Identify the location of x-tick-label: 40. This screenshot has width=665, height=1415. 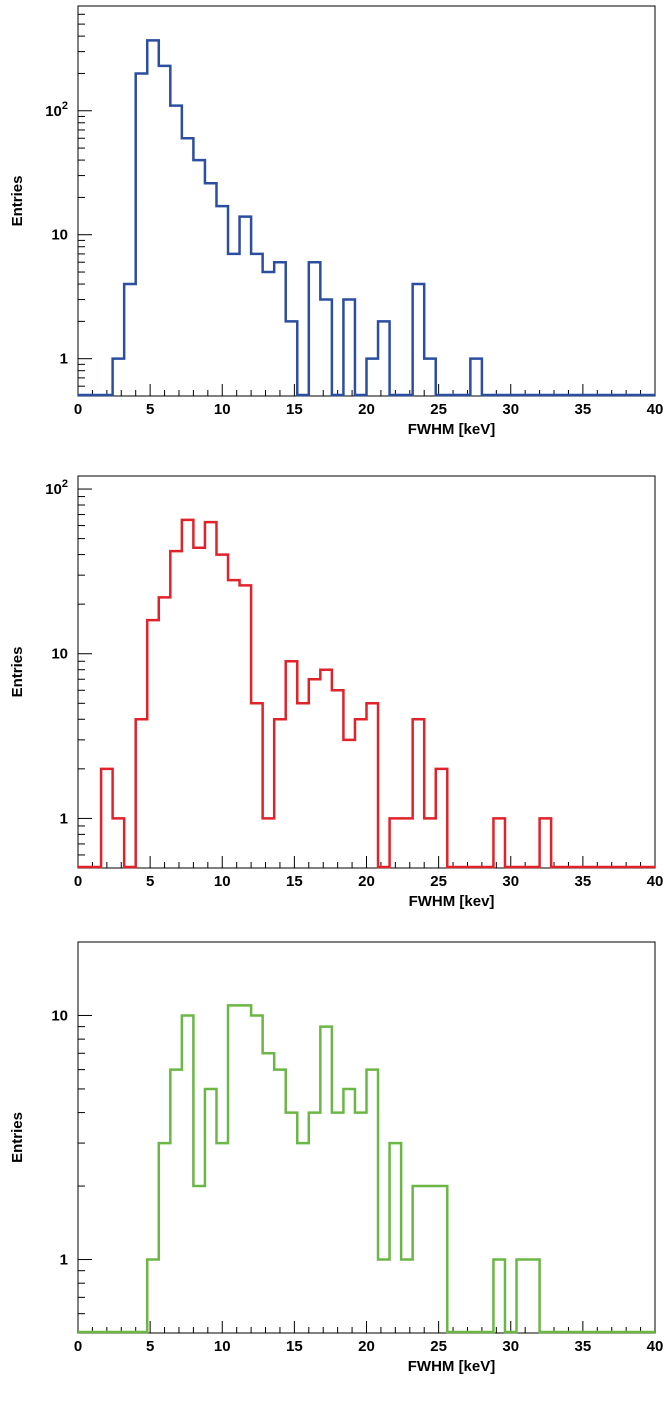
(655, 881).